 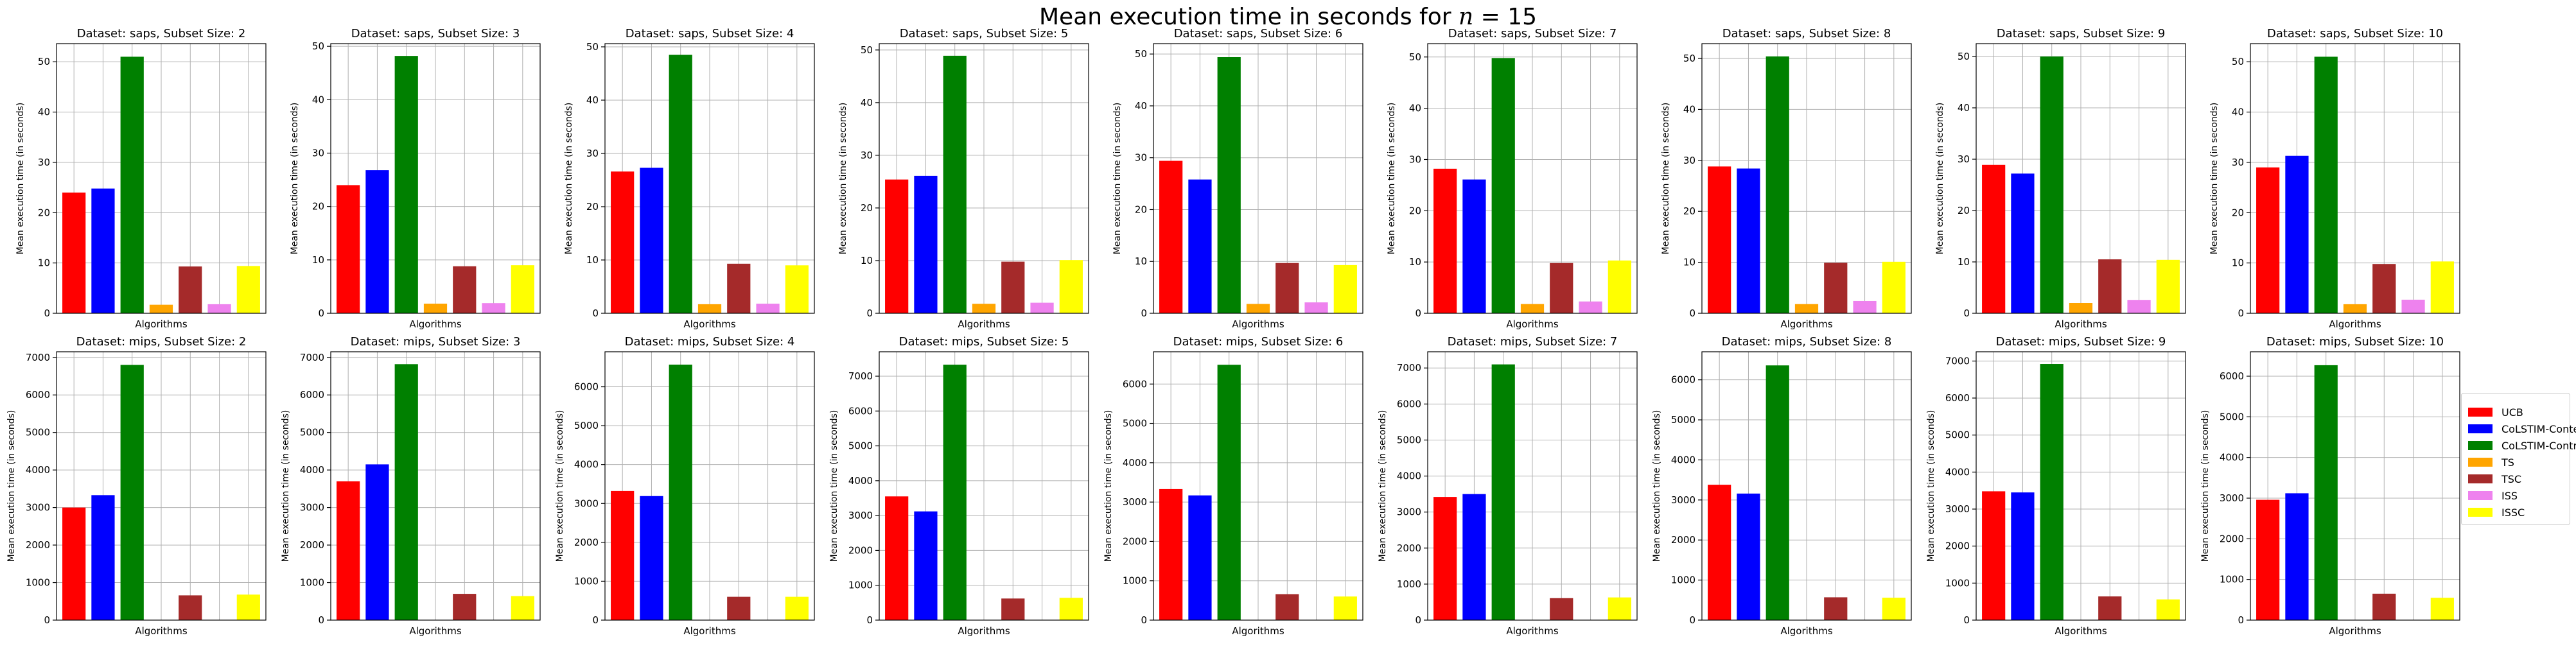 I want to click on legend-item-ts: TS, so click(x=2491, y=462).